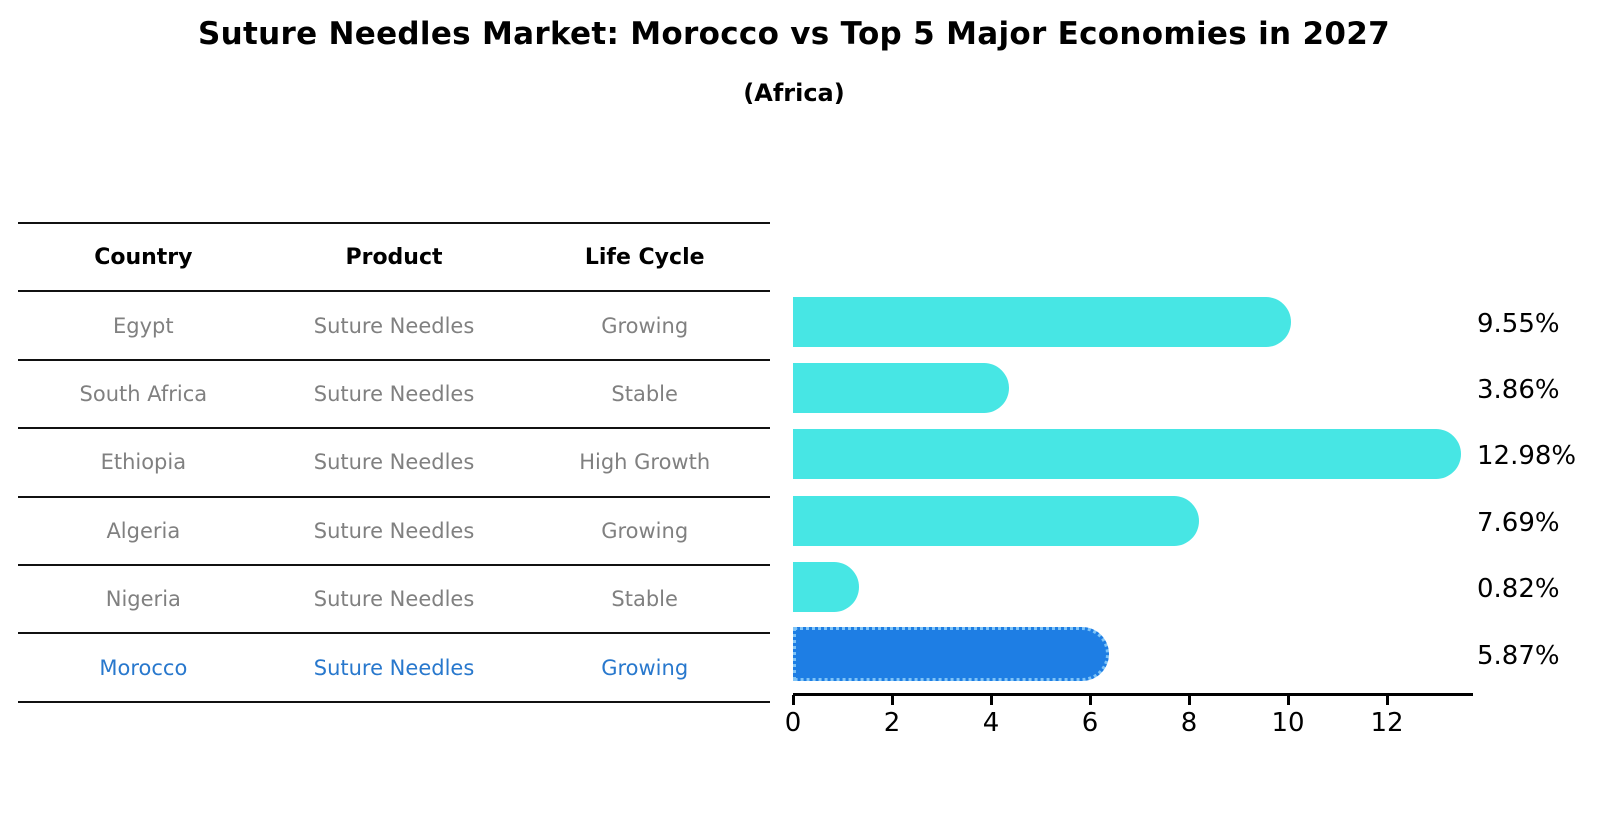 This screenshot has width=1604, height=823. I want to click on table-row-ethiopia: Ethiopia Suture Needles High Growth, so click(394, 461).